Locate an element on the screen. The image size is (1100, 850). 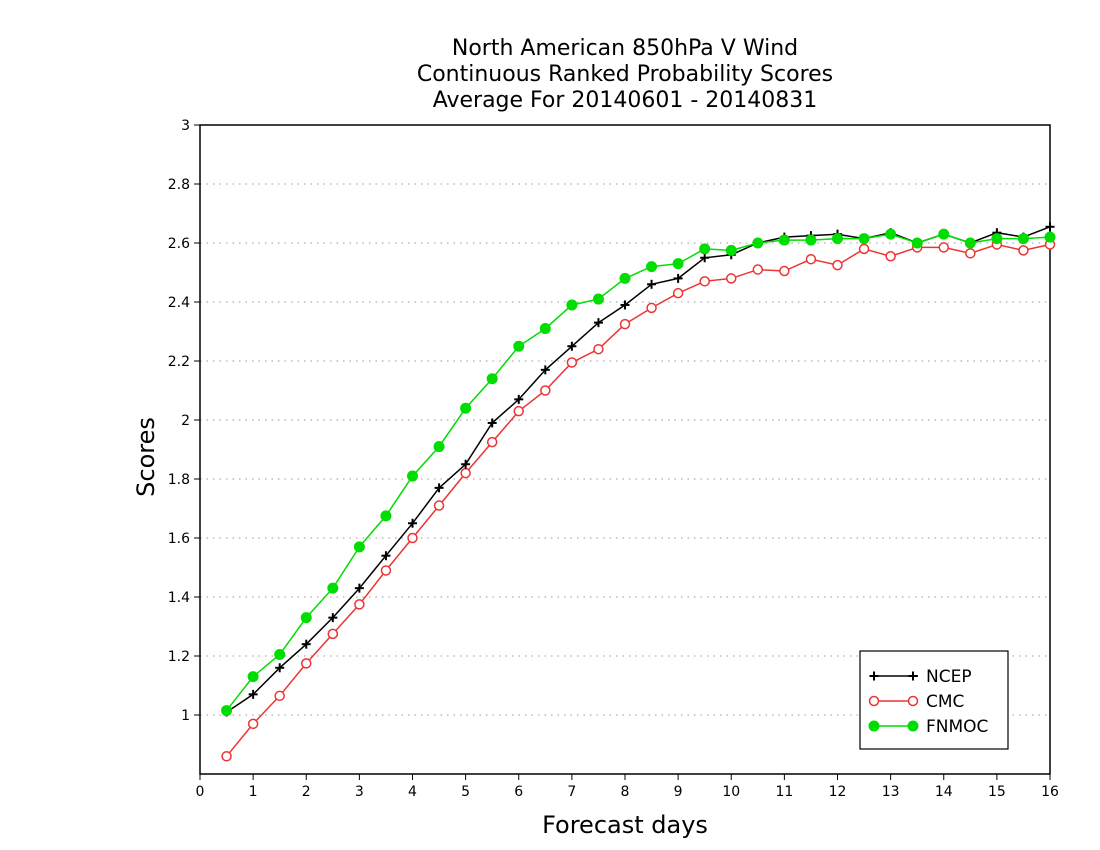
chart-title-line-3: Average For 20140601 - 20140831 is located at coordinates (625, 100).